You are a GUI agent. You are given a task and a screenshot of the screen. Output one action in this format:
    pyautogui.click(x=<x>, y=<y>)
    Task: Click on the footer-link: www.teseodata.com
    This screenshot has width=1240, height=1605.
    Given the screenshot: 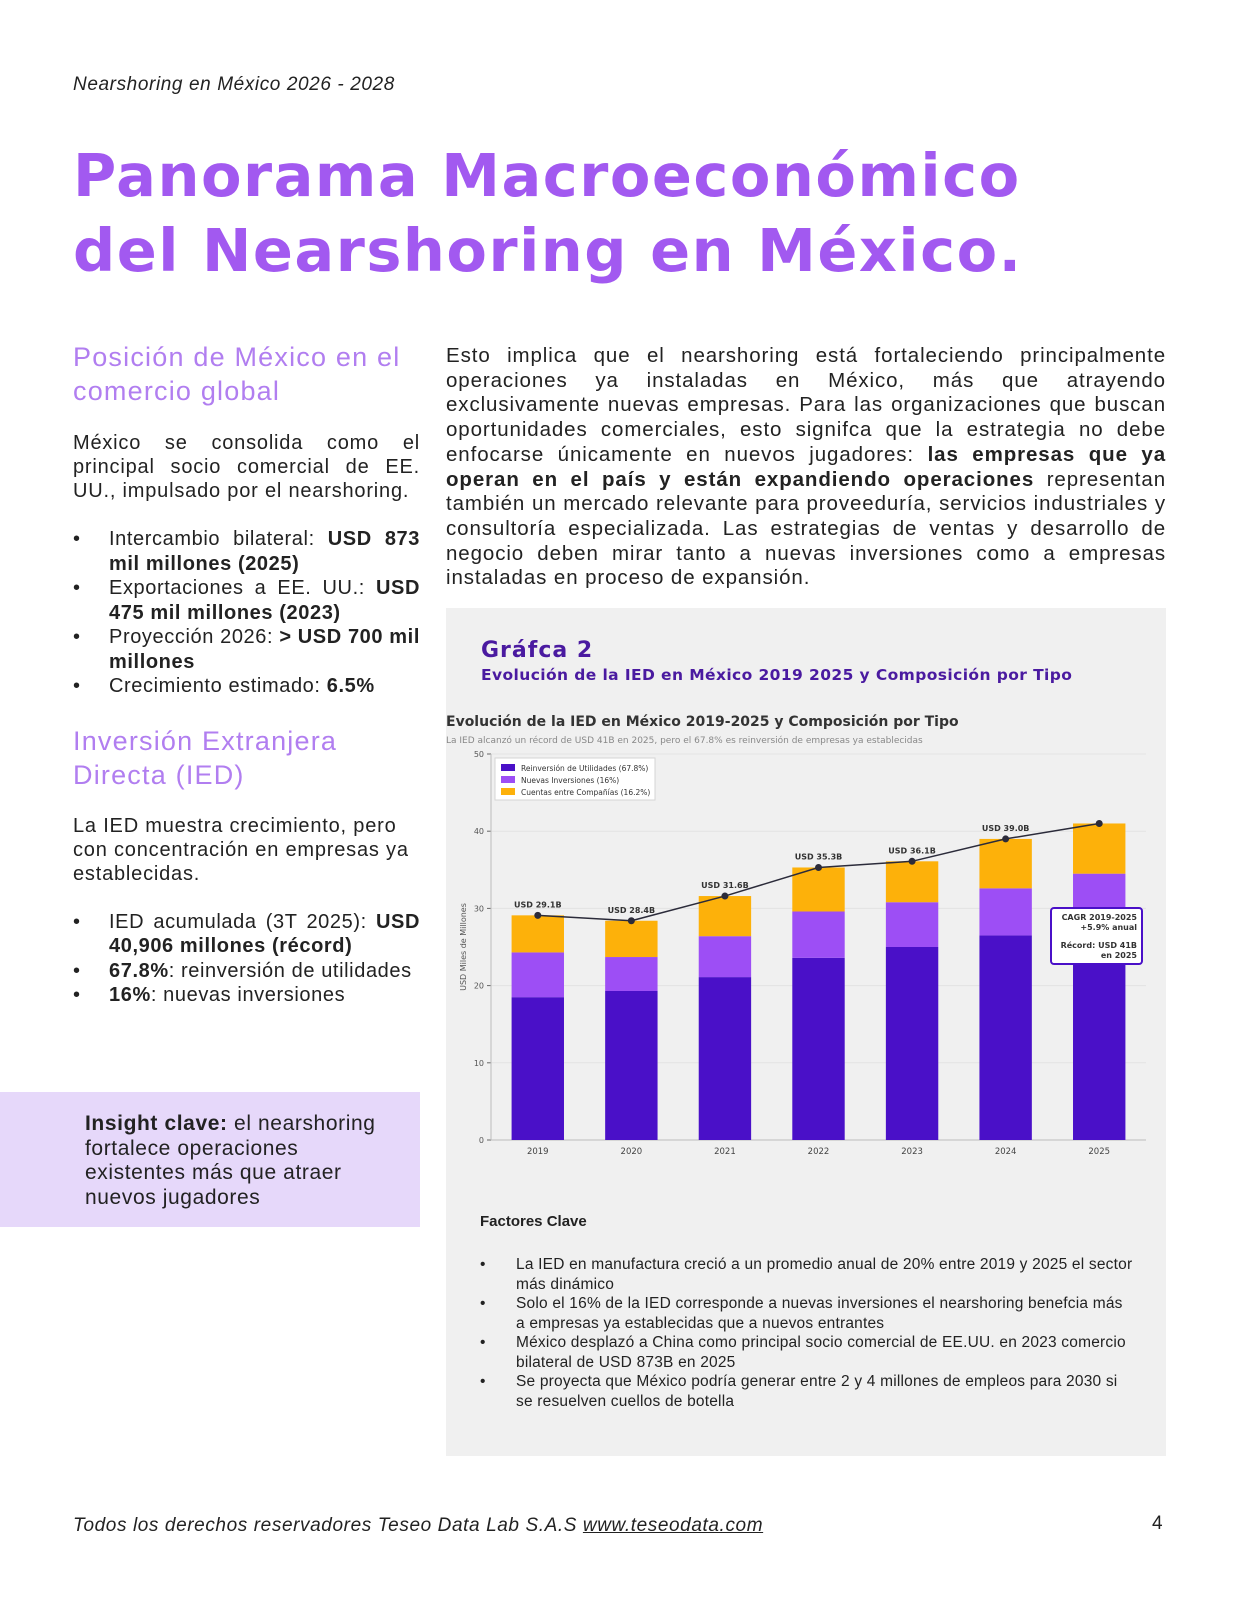 What is the action you would take?
    pyautogui.click(x=673, y=1525)
    